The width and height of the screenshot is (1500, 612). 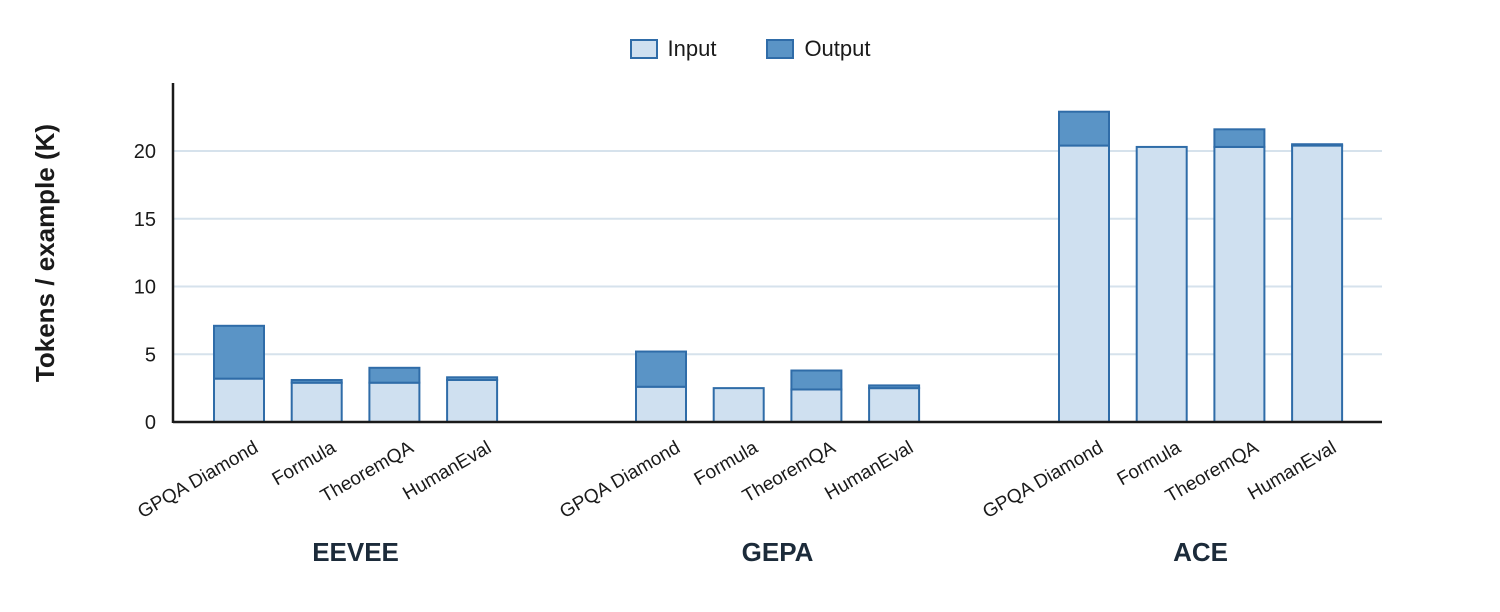 What do you see at coordinates (692, 48) in the screenshot?
I see `legend-label-input: Input` at bounding box center [692, 48].